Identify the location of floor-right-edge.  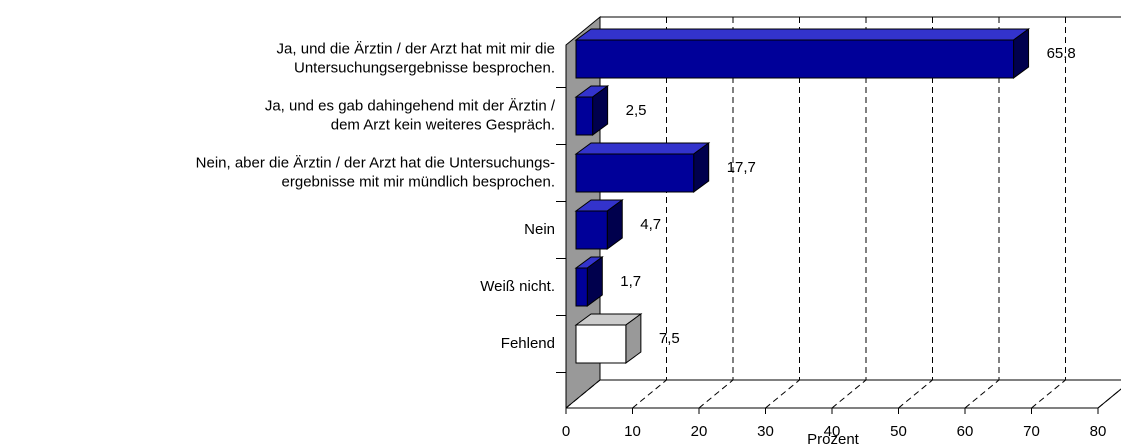
(1109, 398).